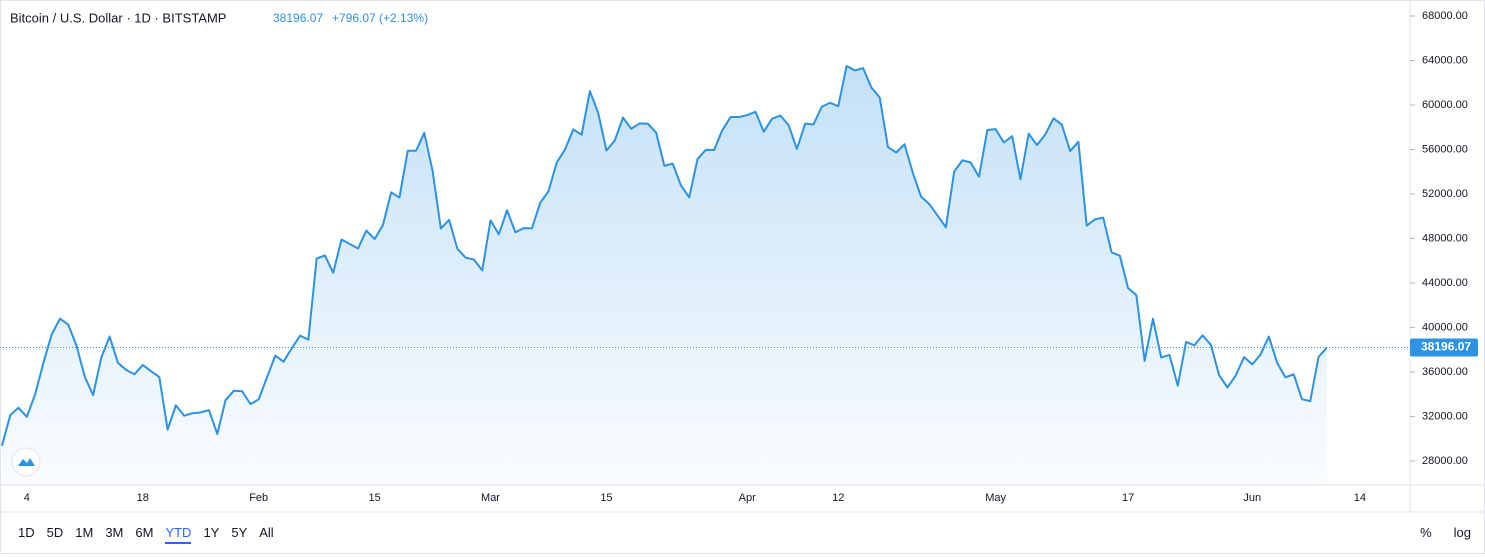 This screenshot has width=1485, height=557. I want to click on range-button: 1M, so click(84, 532).